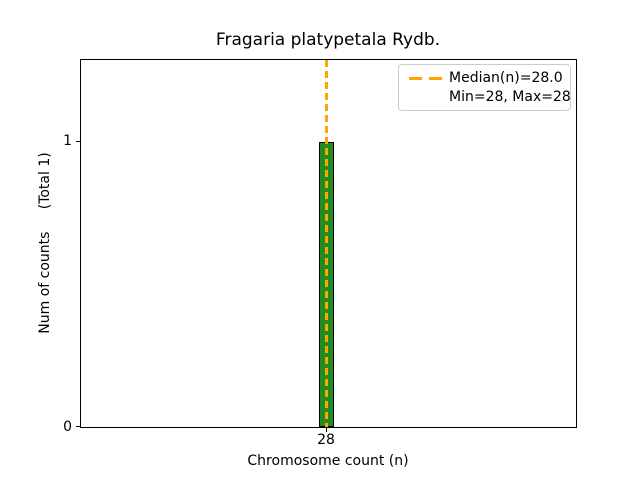 The image size is (640, 480). Describe the element at coordinates (67, 427) in the screenshot. I see `y-tick-label-0: 0` at that location.